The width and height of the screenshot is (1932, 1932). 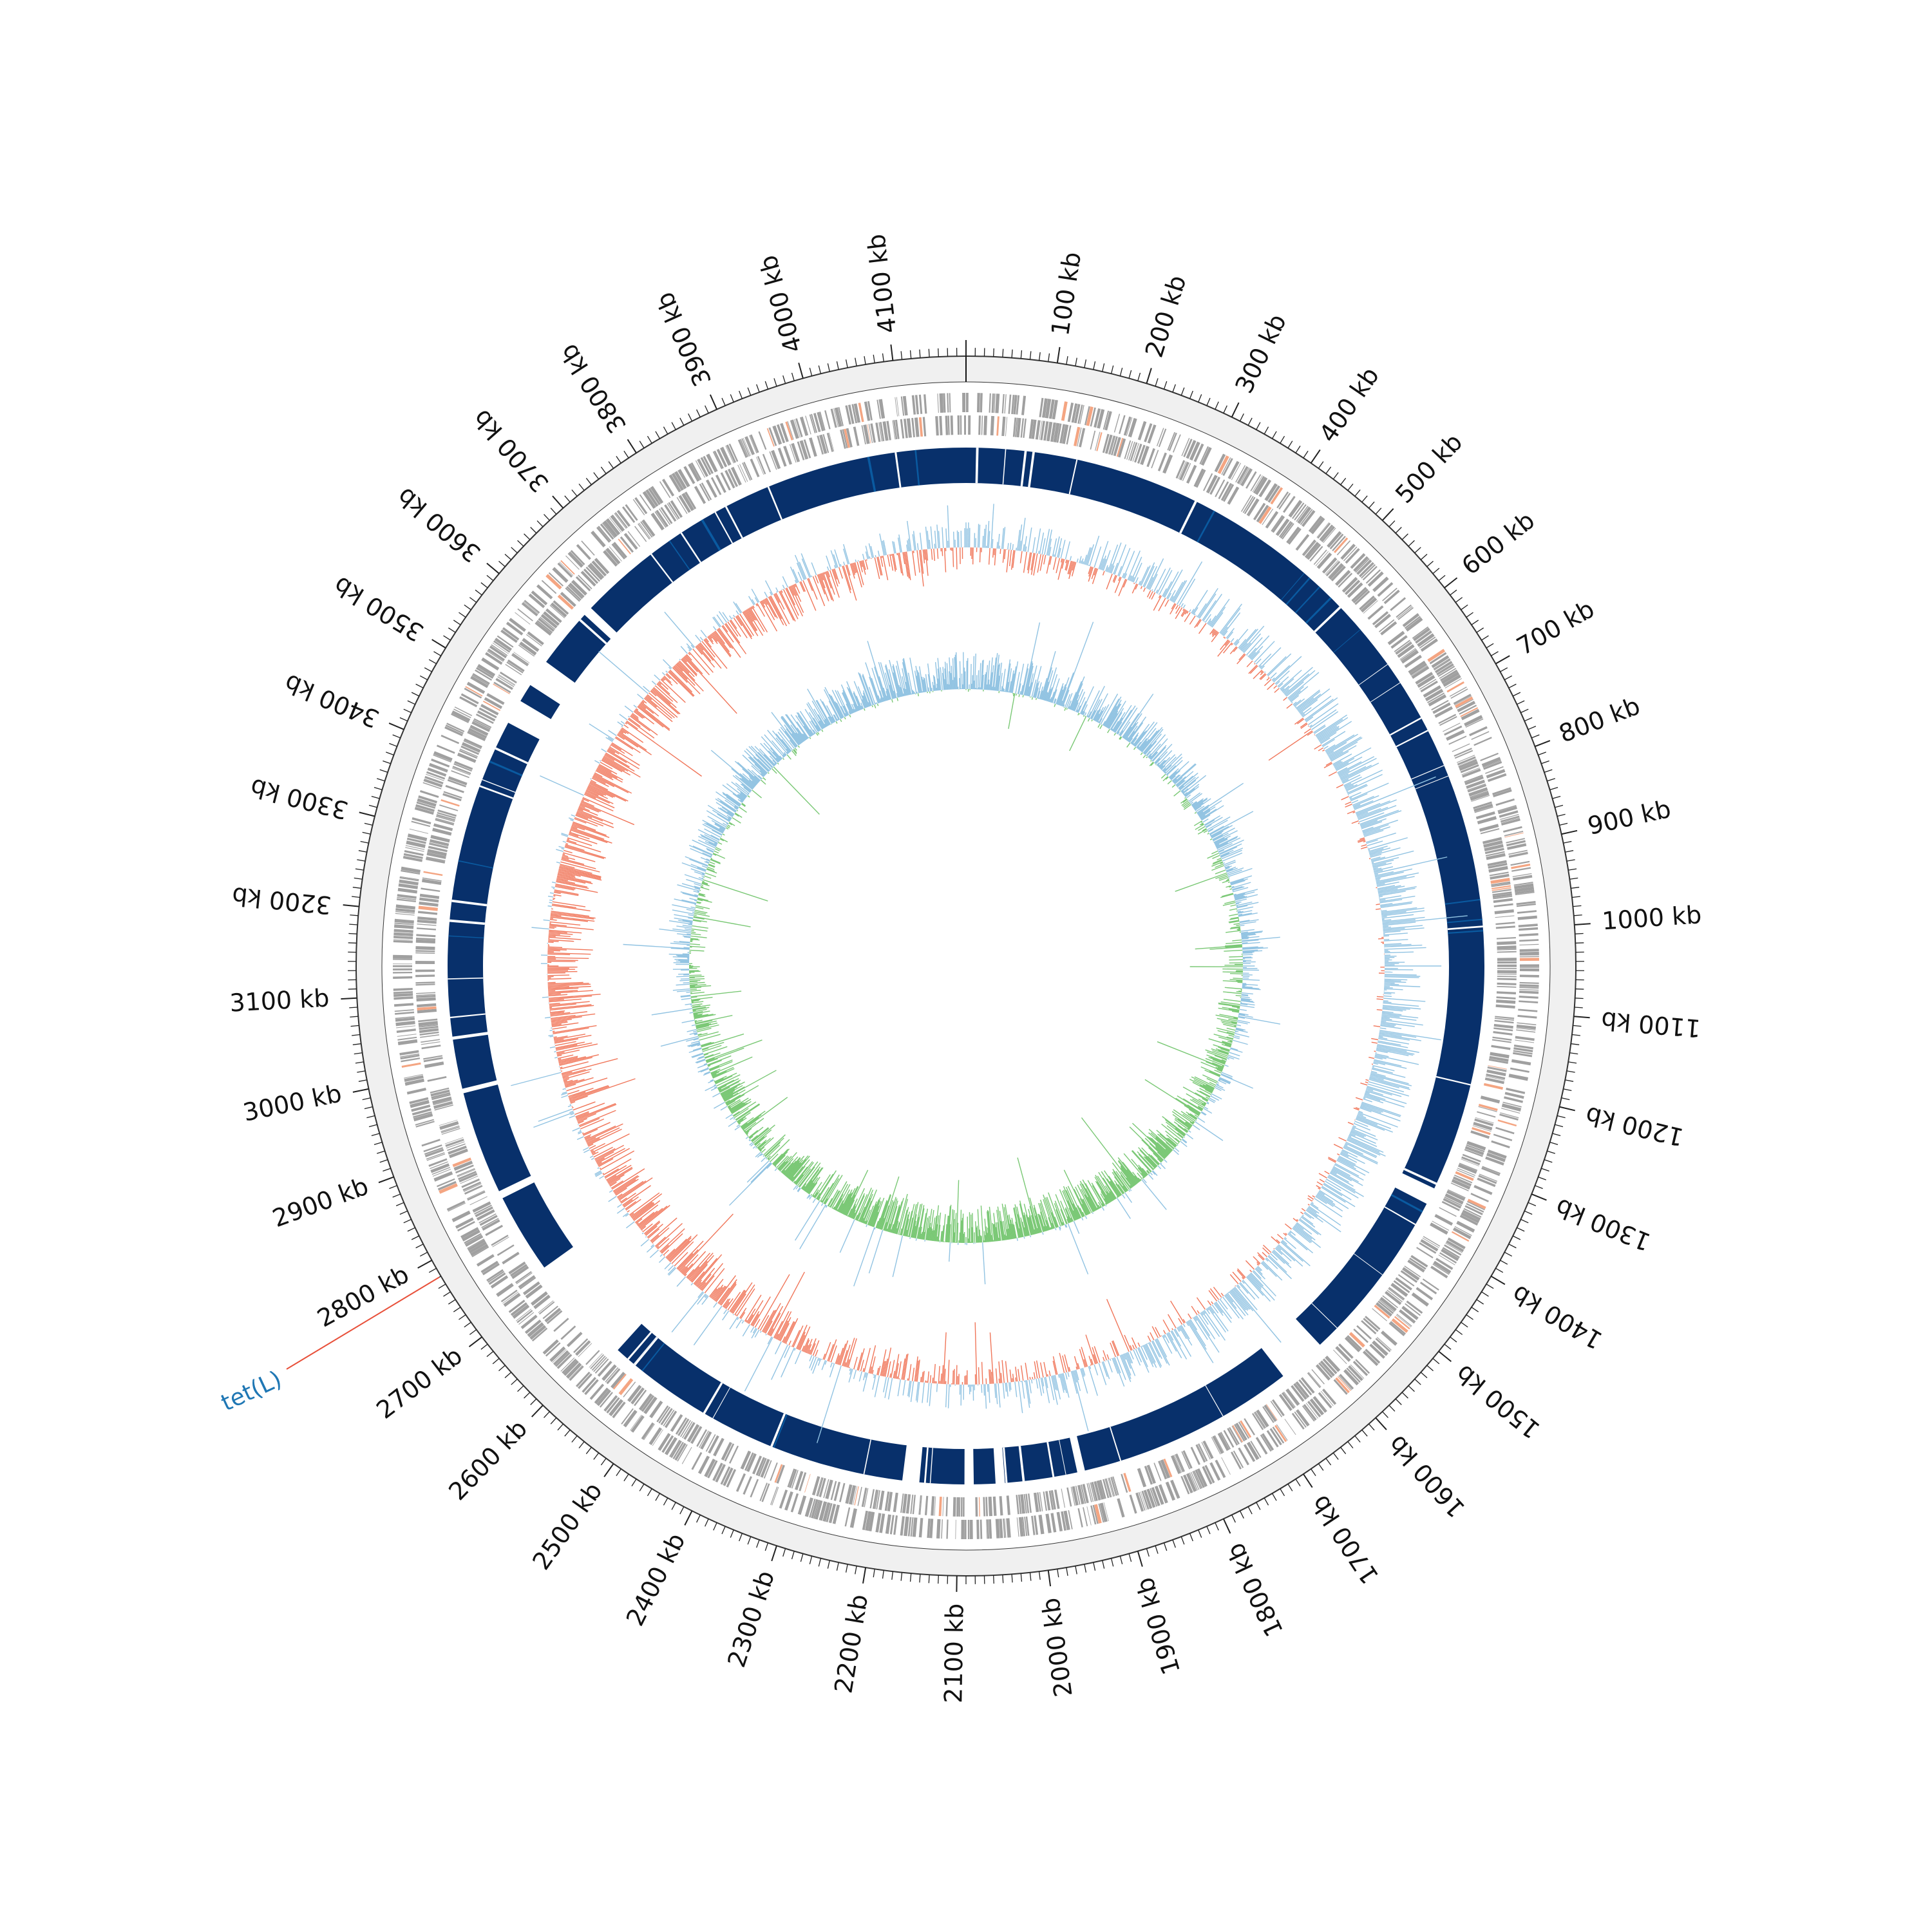 I want to click on major-tick, so click(x=1316, y=457).